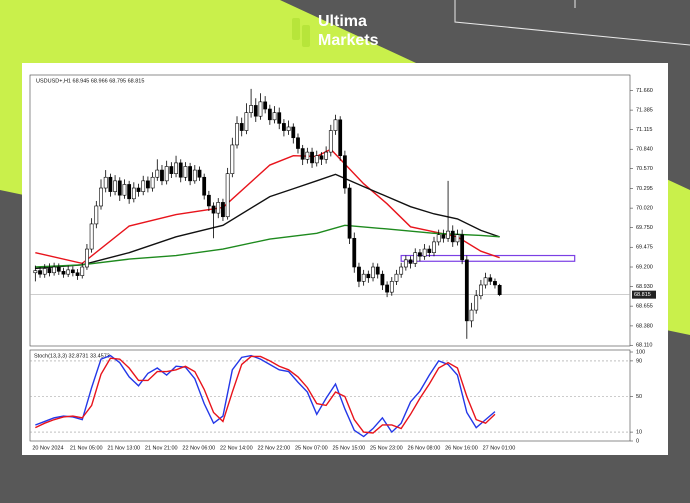  I want to click on x-tick-label: 25 Nov 23:00, so click(386, 448).